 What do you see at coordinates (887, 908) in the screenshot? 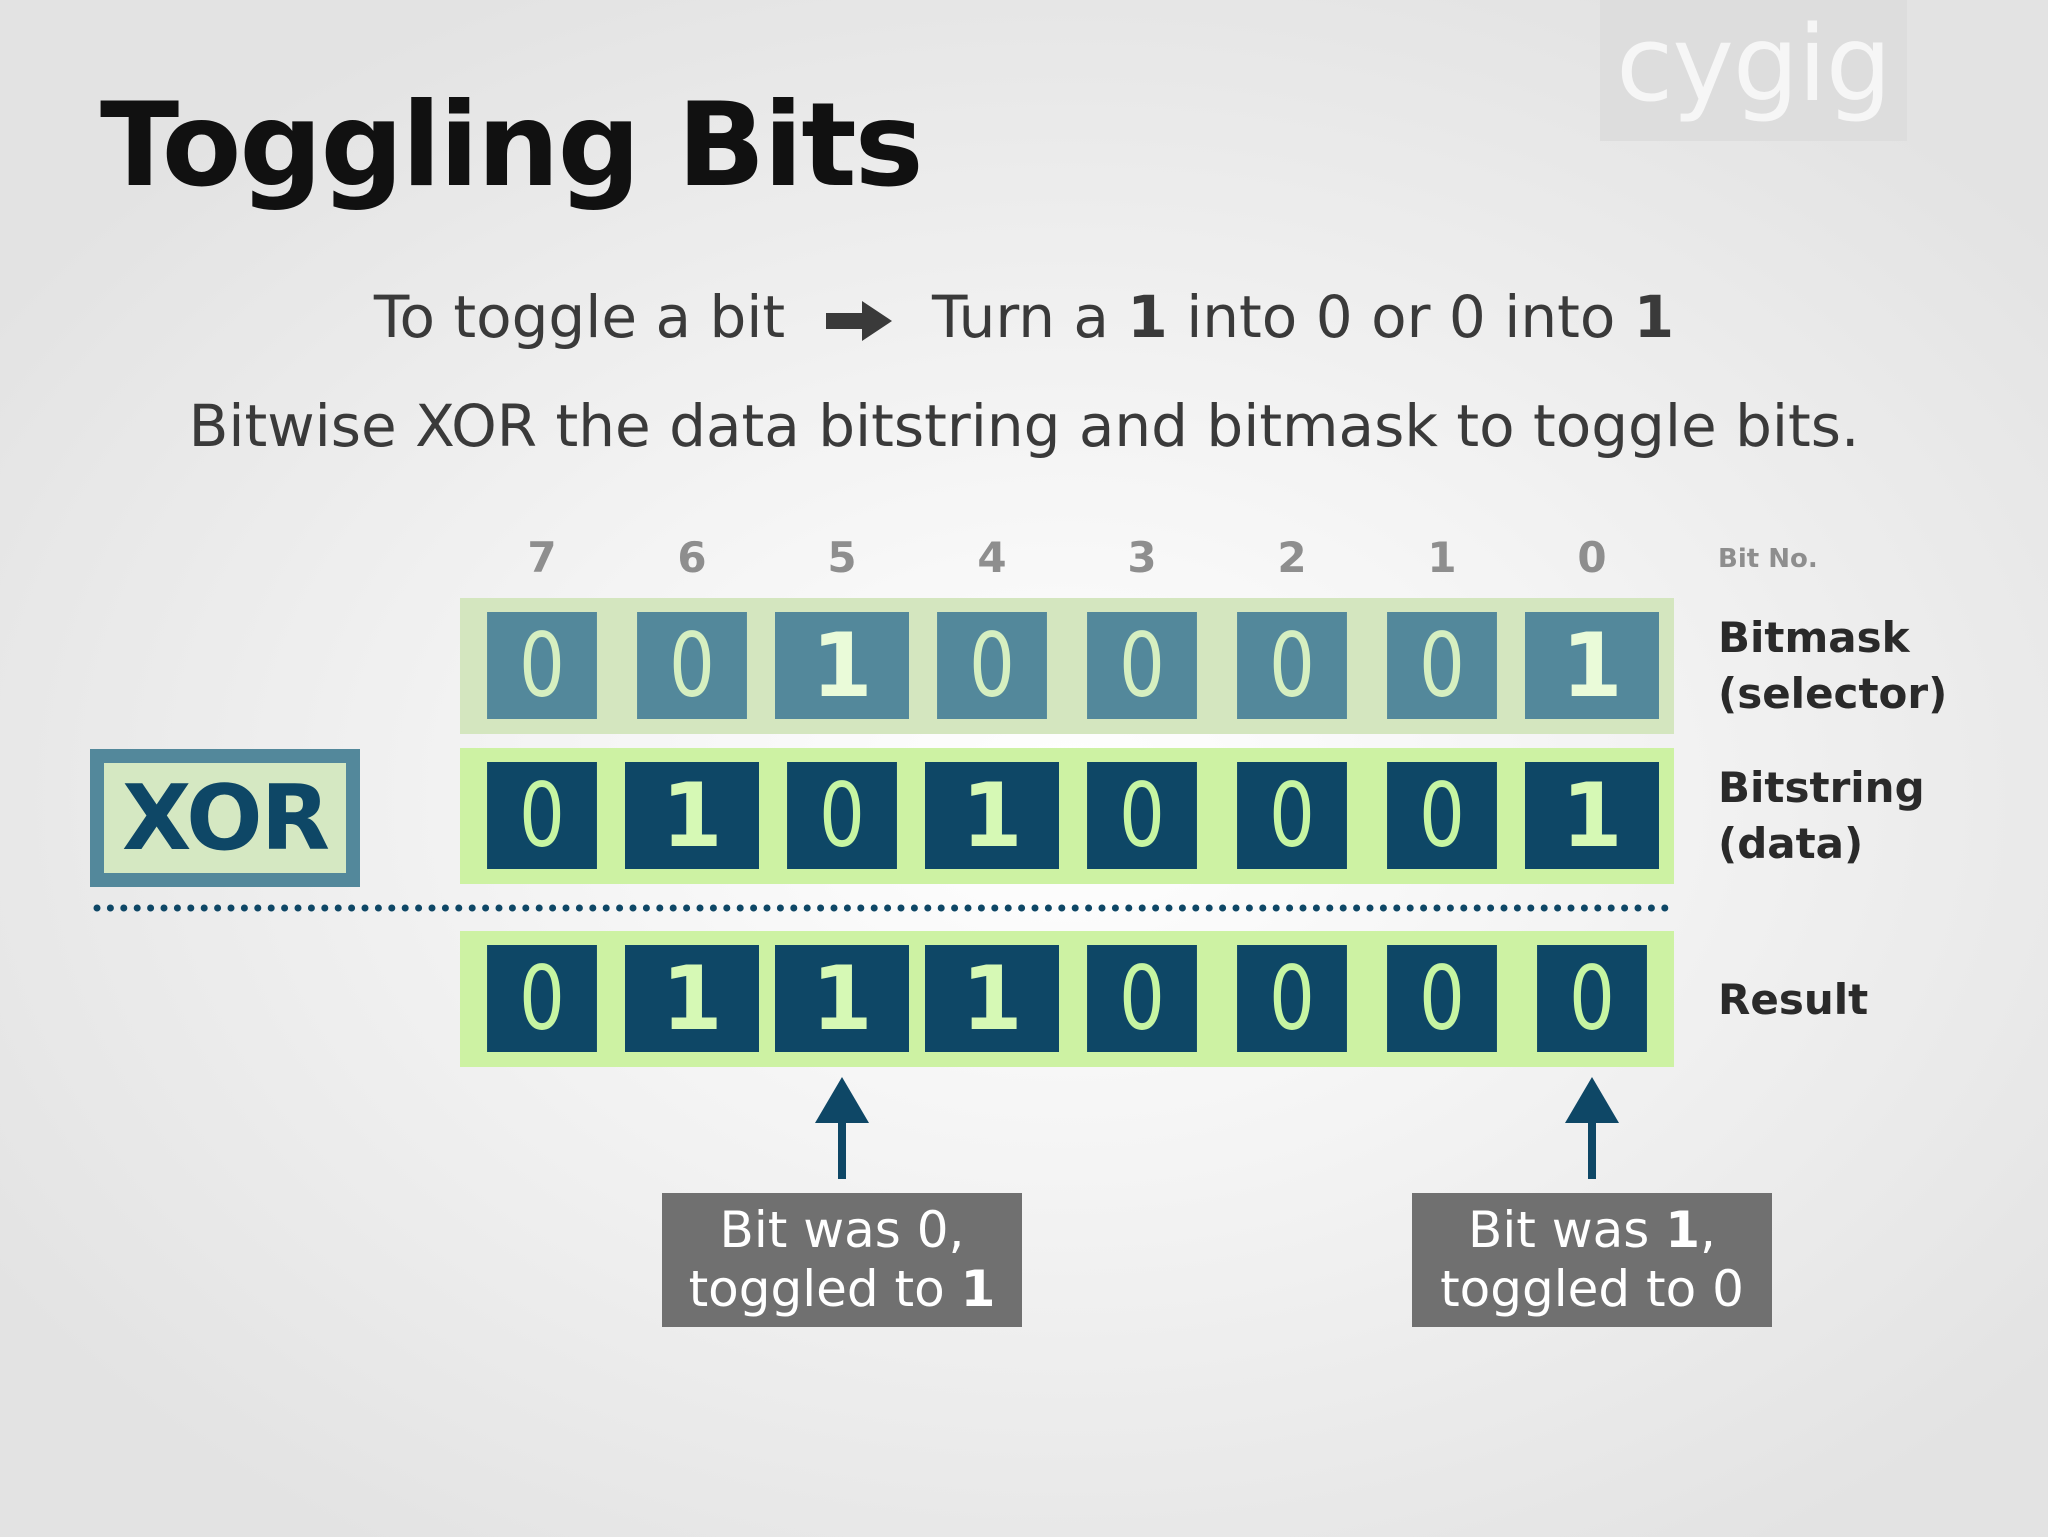
I see `separator-dotted-line` at bounding box center [887, 908].